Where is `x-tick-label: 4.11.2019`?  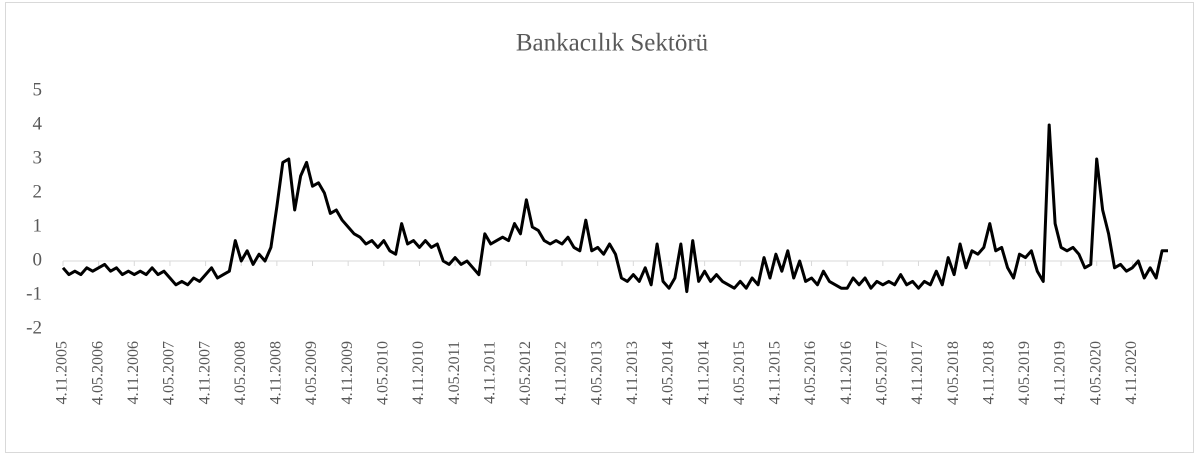
x-tick-label: 4.11.2019 is located at coordinates (1060, 372).